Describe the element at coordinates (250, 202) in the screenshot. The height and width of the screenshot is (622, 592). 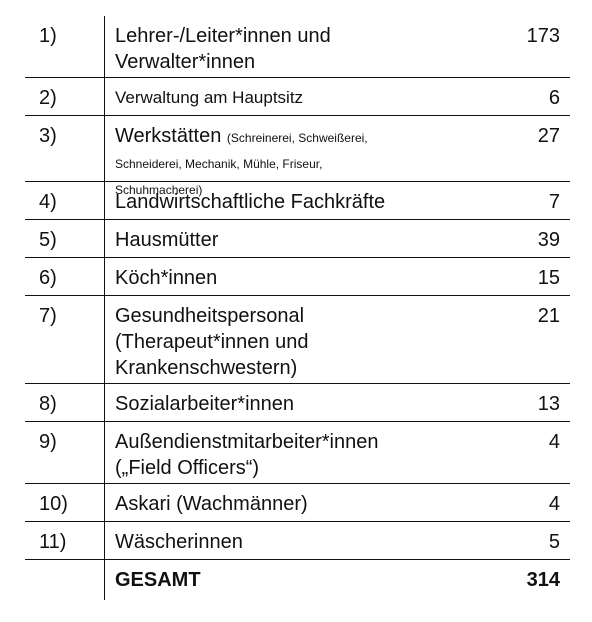
I see `row-label: Landwirtschaftliche Fachkräfte` at that location.